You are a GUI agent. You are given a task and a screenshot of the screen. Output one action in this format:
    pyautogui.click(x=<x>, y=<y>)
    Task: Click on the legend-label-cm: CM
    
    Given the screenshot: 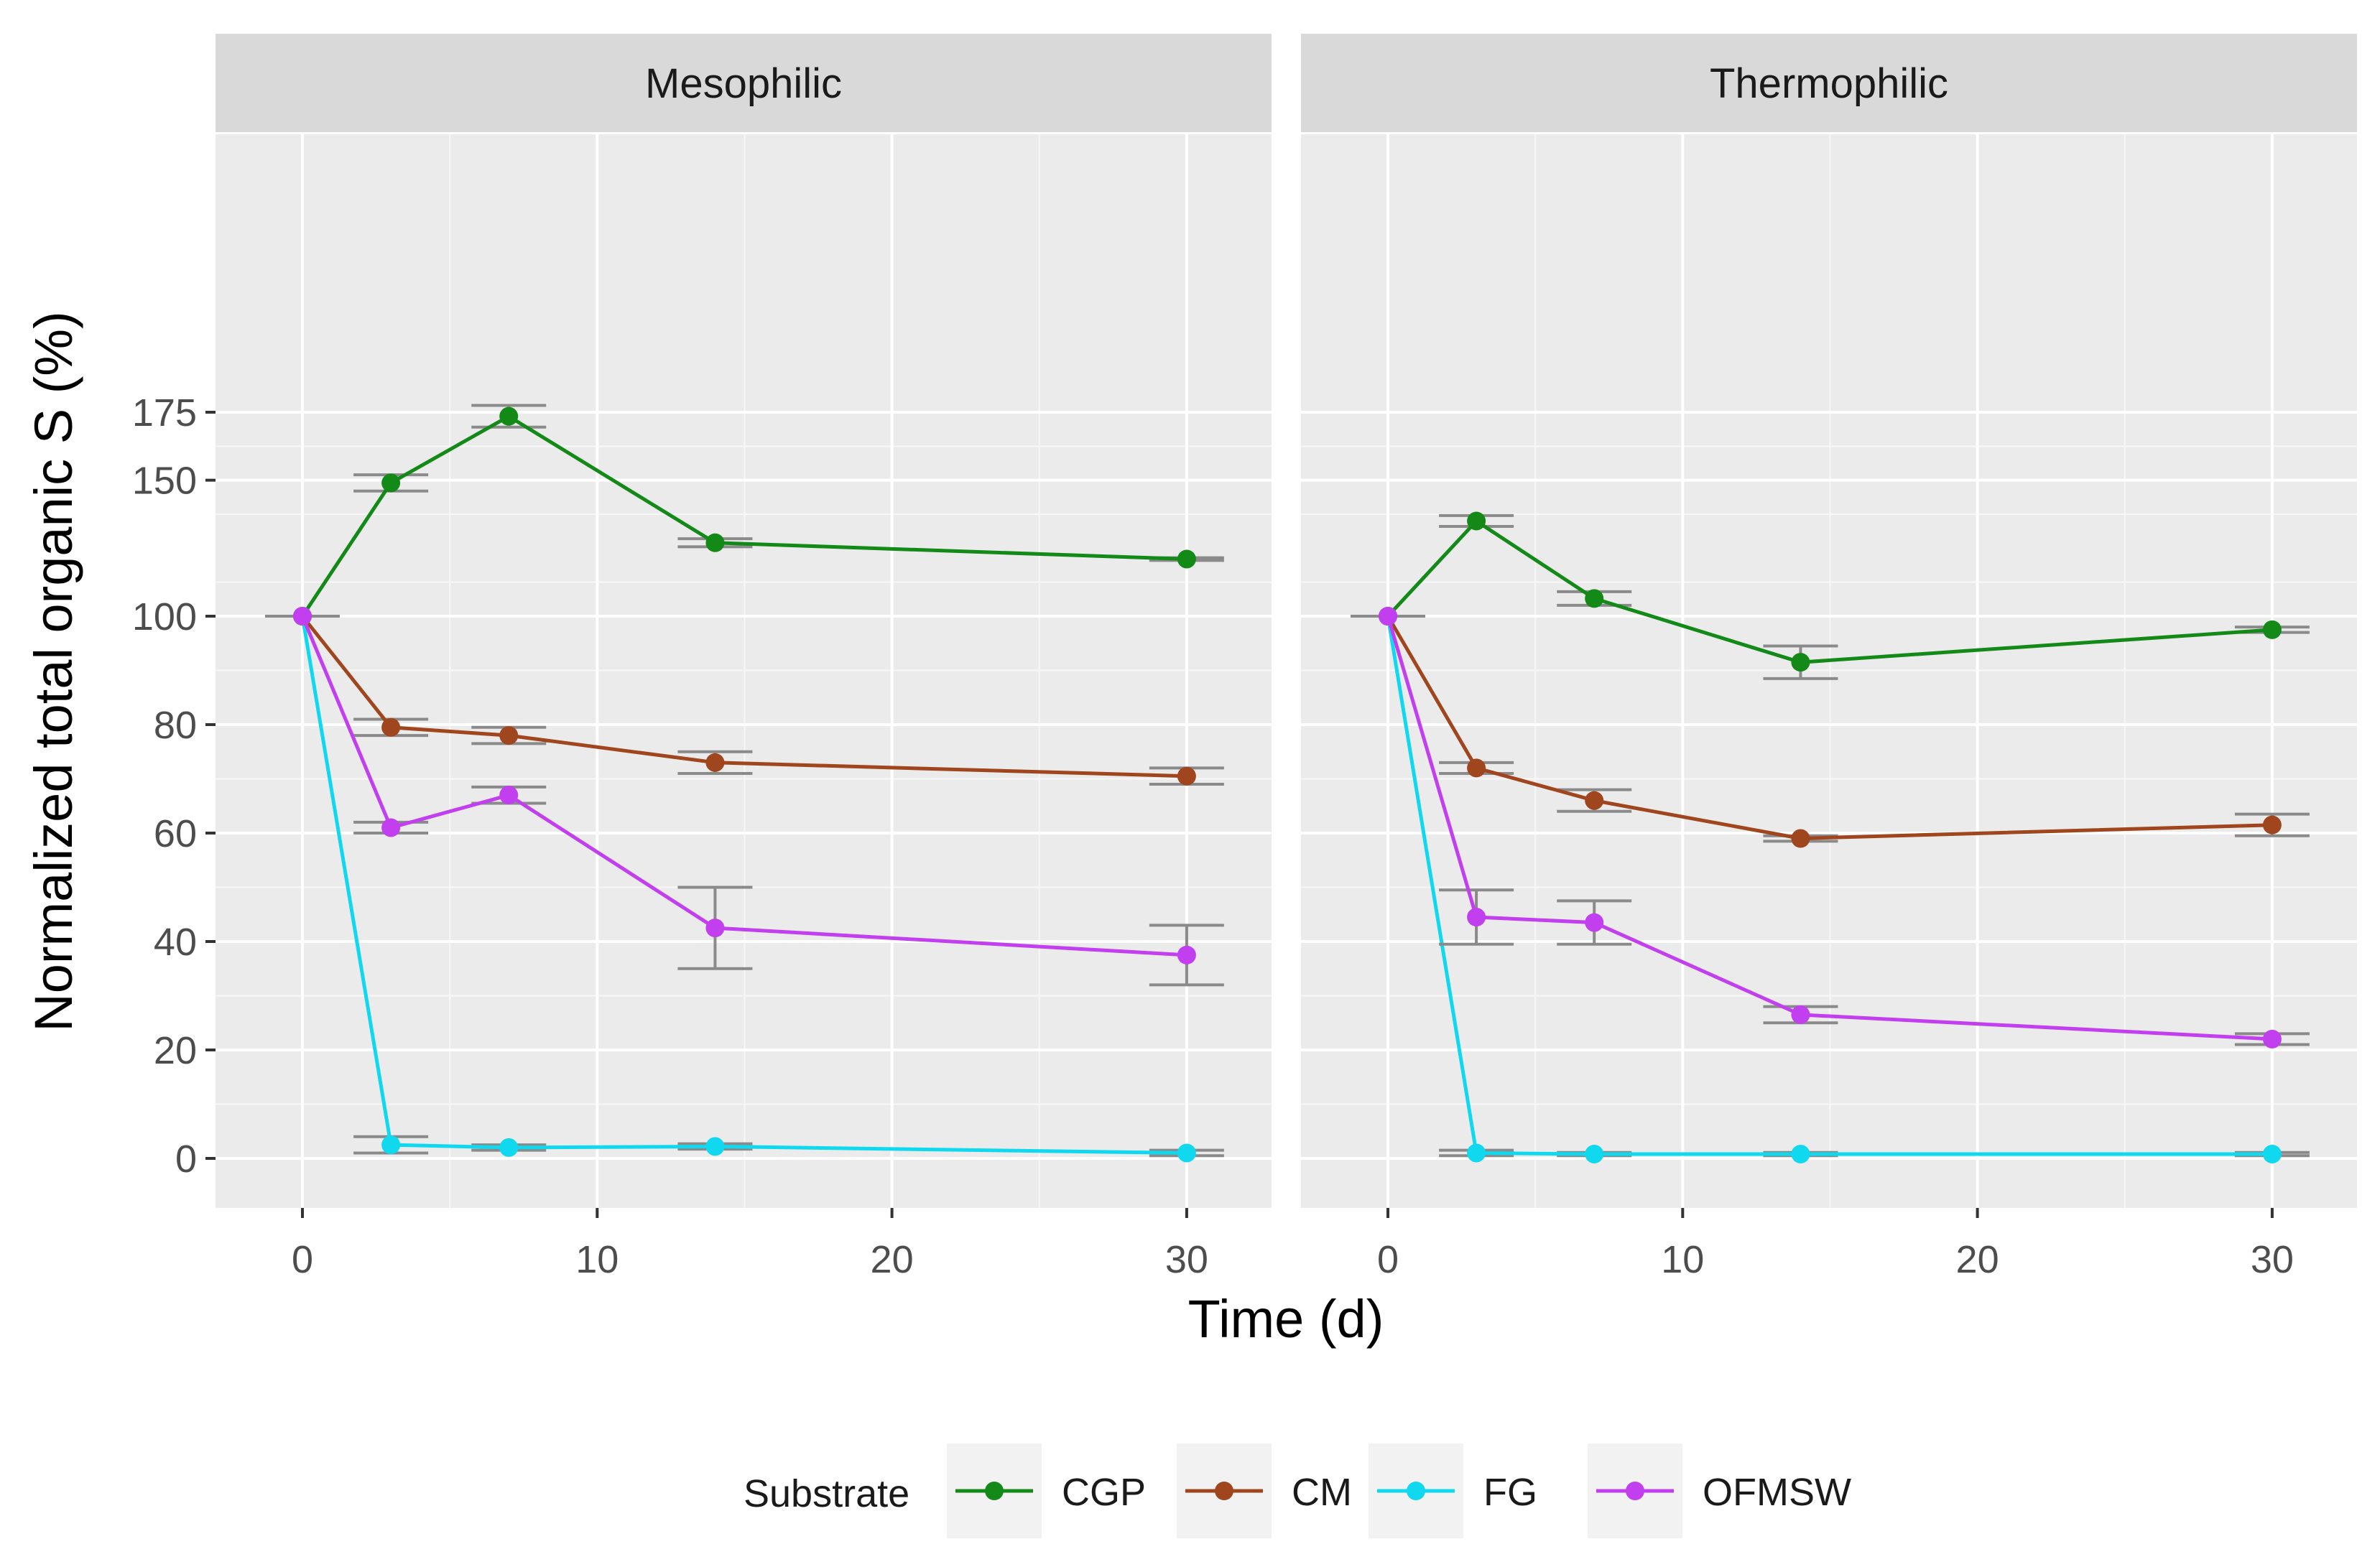 What is the action you would take?
    pyautogui.click(x=1322, y=1492)
    